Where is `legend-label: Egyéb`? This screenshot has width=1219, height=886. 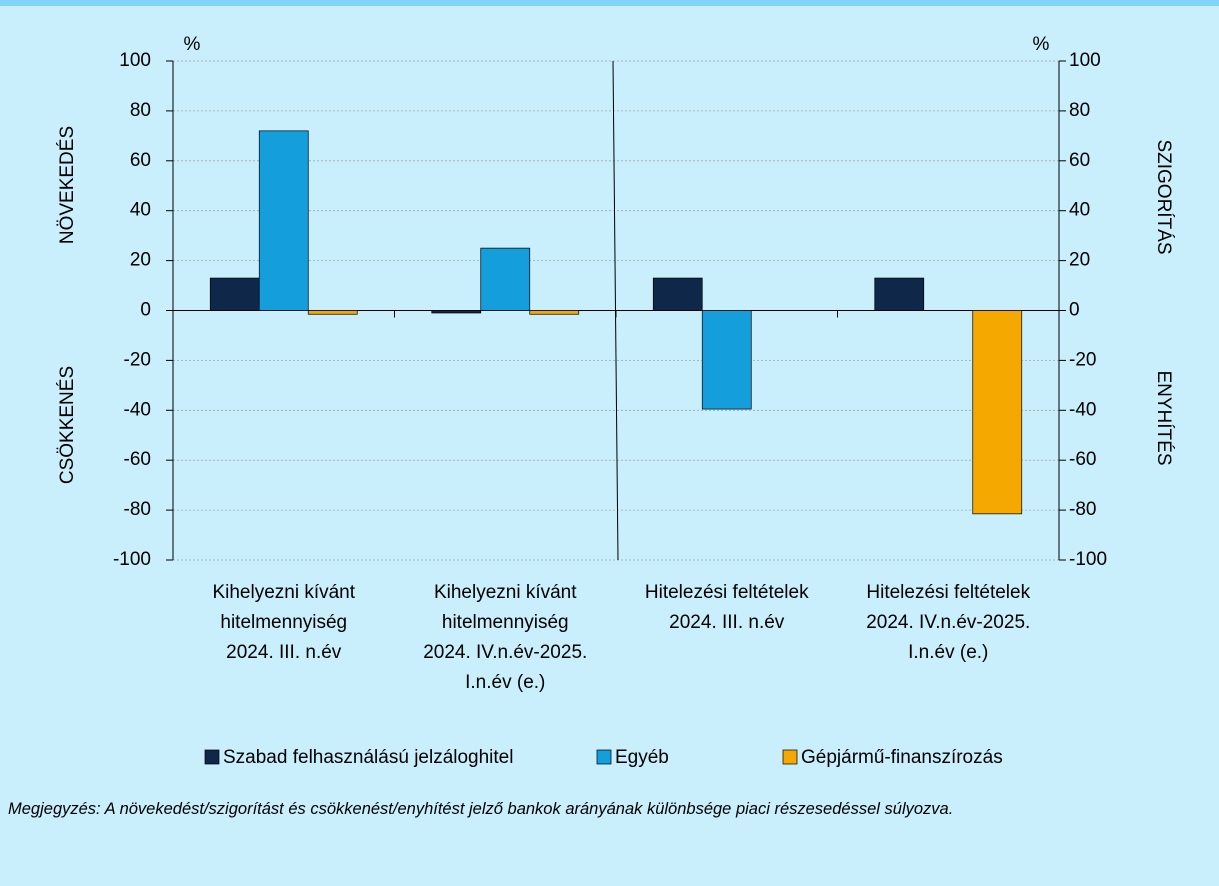
legend-label: Egyéb is located at coordinates (642, 757).